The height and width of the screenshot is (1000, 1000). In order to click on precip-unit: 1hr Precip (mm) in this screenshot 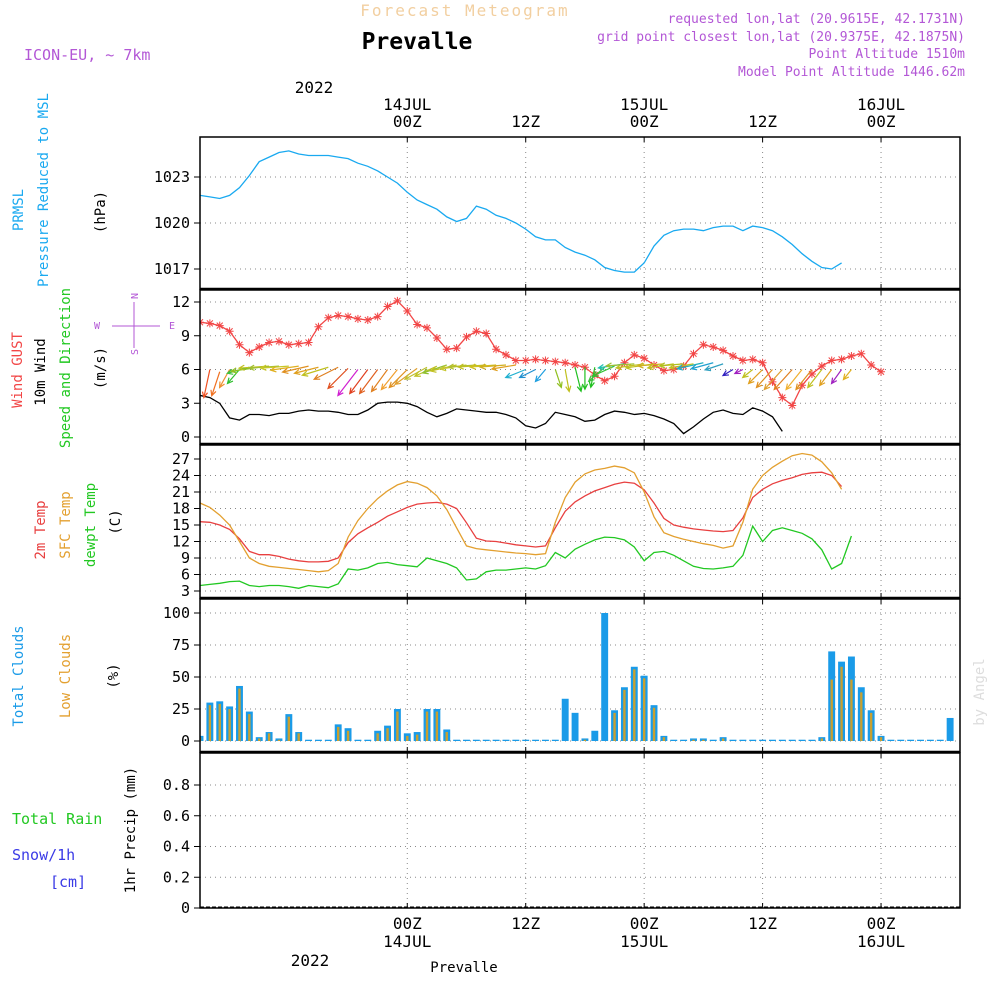, I will do `click(131, 830)`.